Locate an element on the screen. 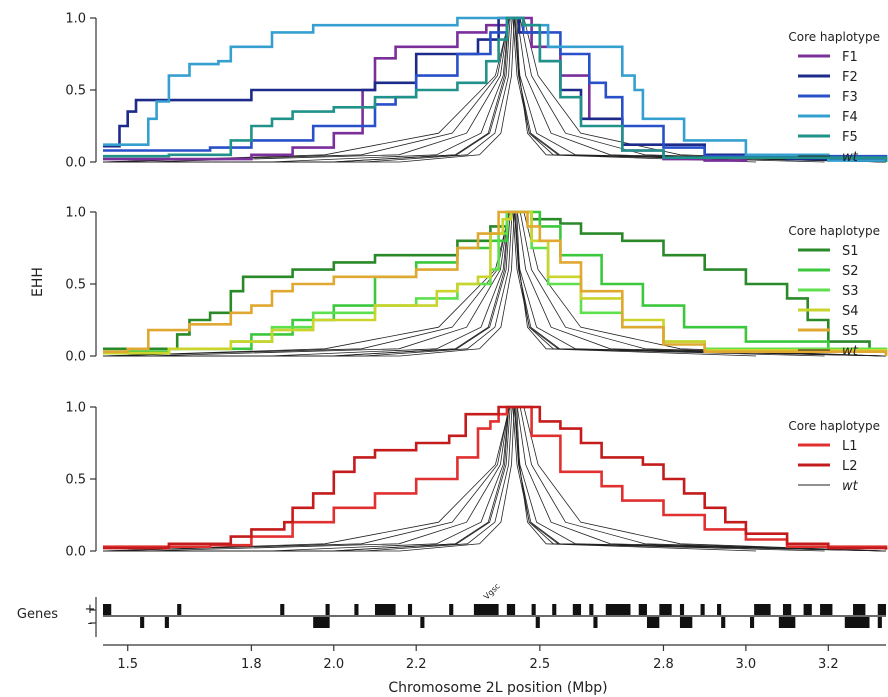 The width and height of the screenshot is (888, 697). legend-entry-S4: S4 is located at coordinates (850, 311).